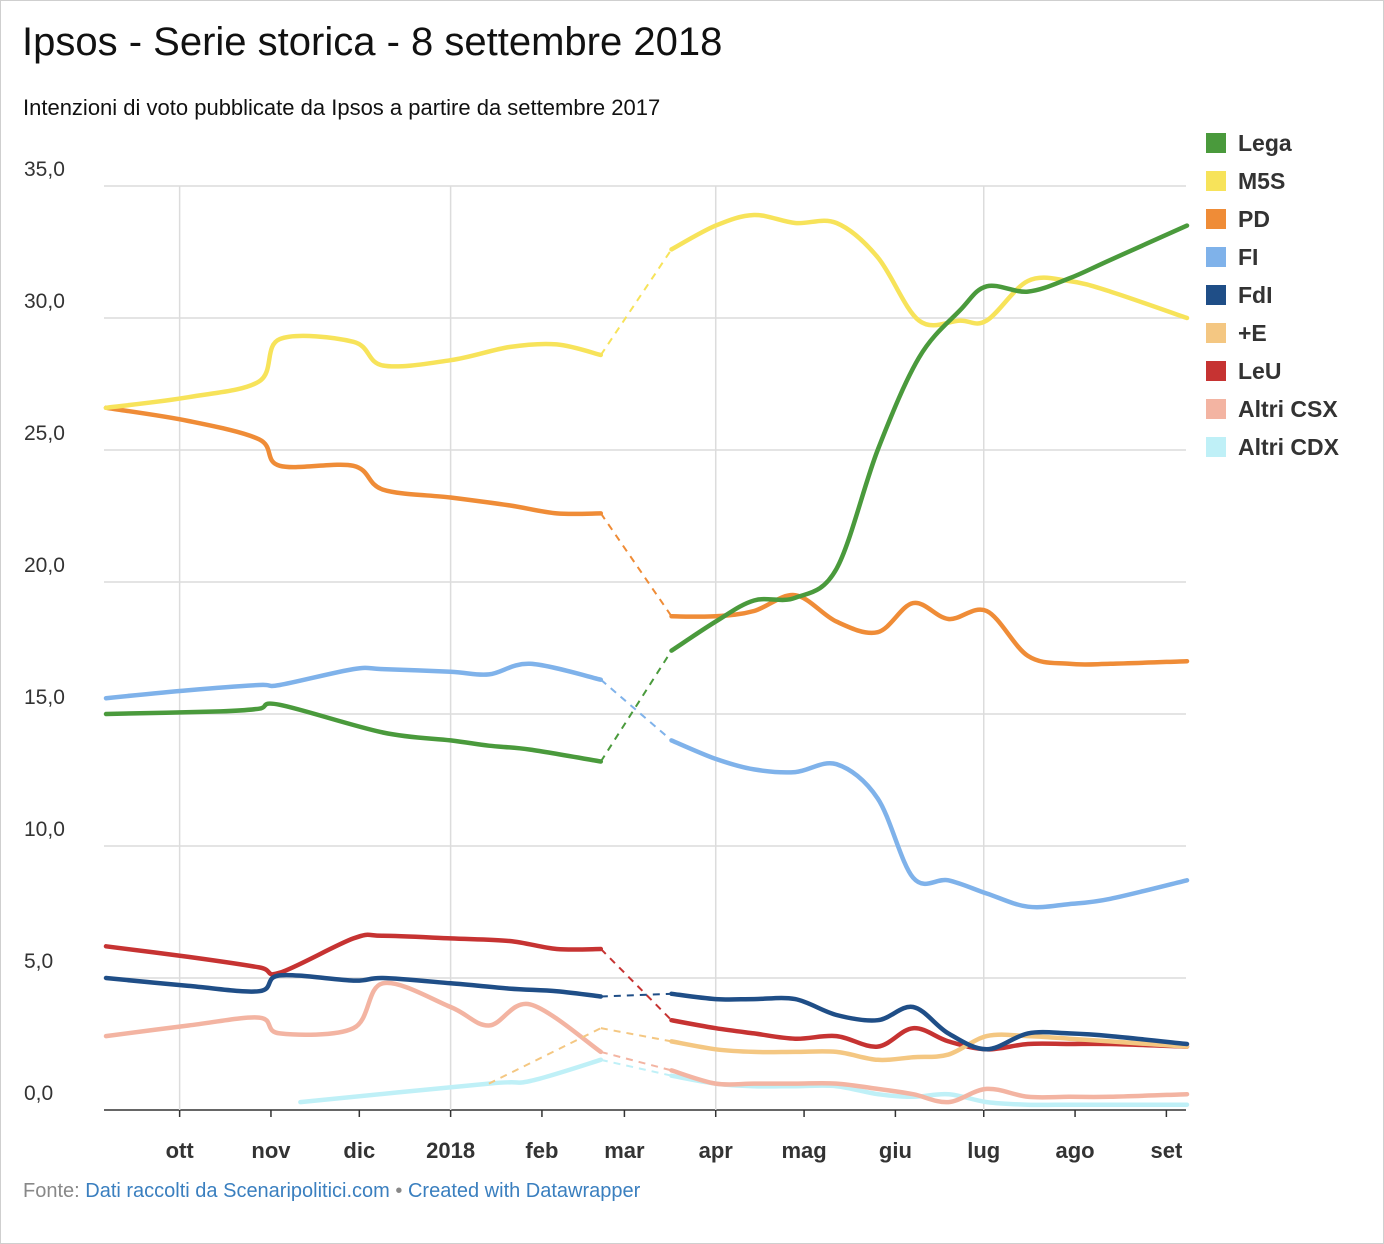 The image size is (1384, 1244). What do you see at coordinates (1260, 370) in the screenshot?
I see `legend-label: LeU` at bounding box center [1260, 370].